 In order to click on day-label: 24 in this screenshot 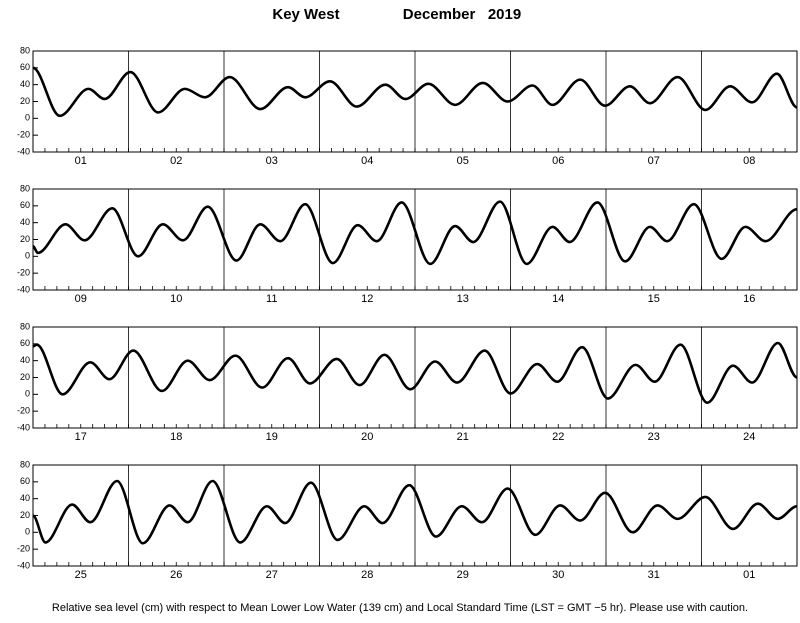, I will do `click(749, 437)`.